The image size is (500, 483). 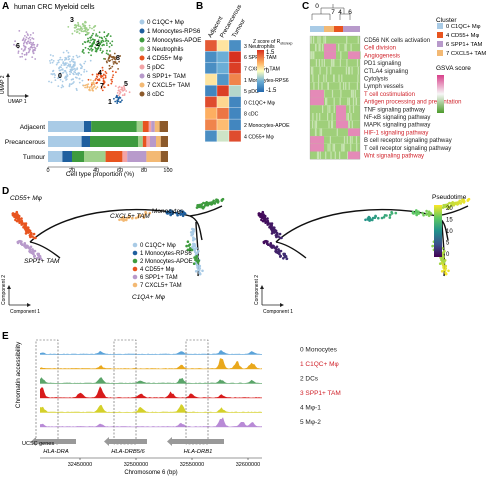 I want to click on umap-legend-label: 5 pDC, so click(x=156, y=67).